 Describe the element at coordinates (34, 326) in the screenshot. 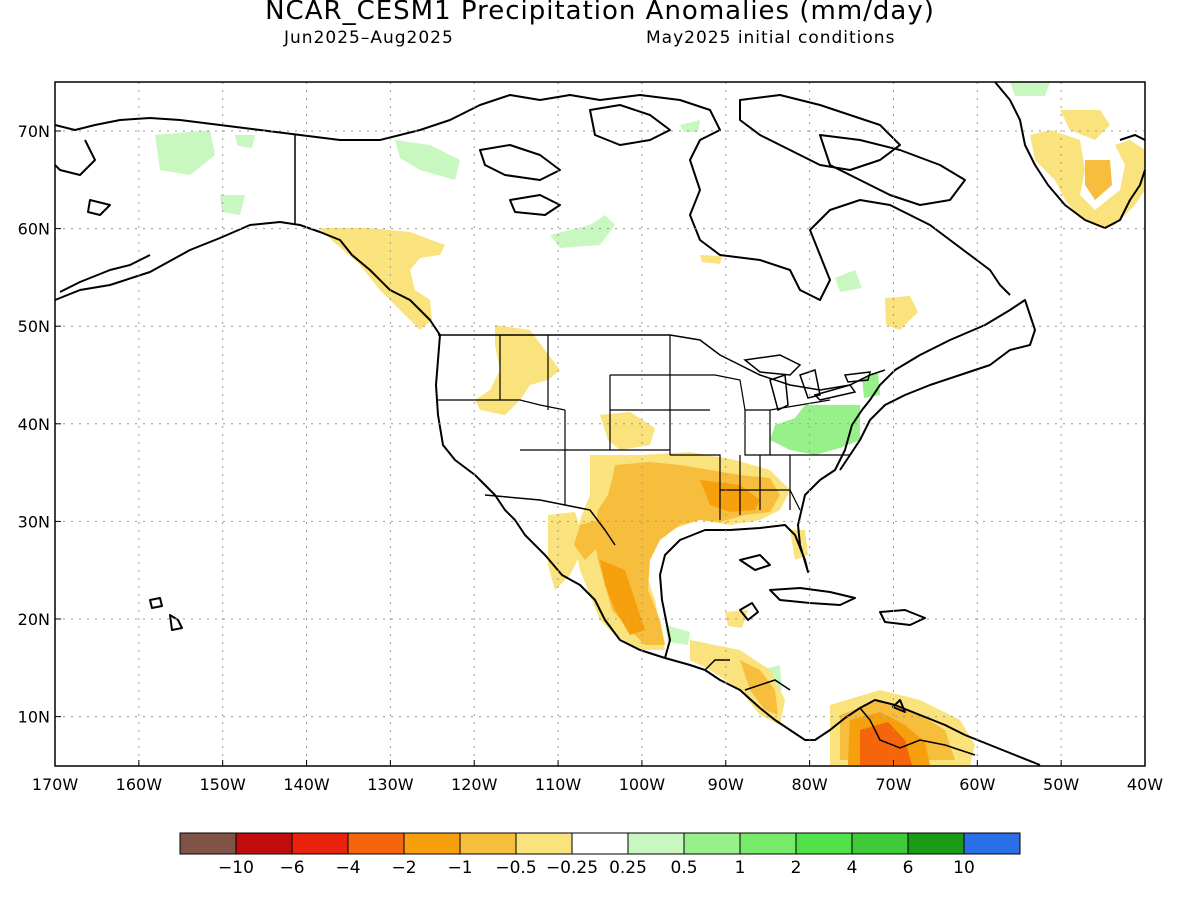

I see `lat-tick-label: 50N` at that location.